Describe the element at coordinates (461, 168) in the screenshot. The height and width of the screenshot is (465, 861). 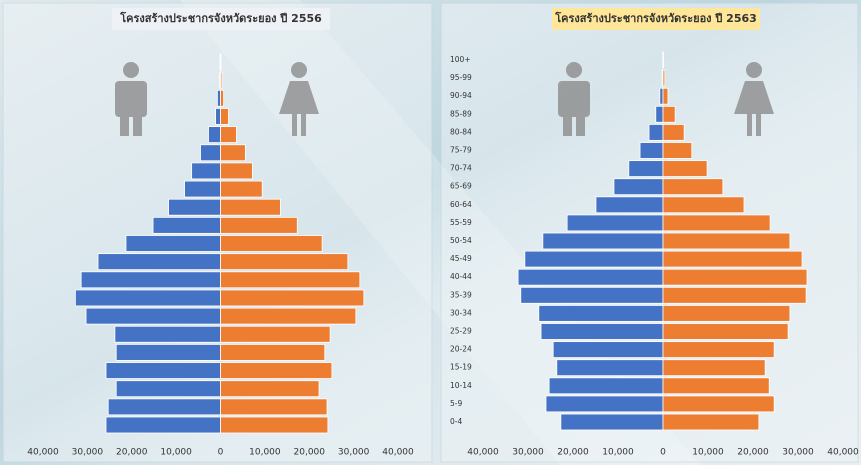
I see `y-tick-label: 70-74` at that location.